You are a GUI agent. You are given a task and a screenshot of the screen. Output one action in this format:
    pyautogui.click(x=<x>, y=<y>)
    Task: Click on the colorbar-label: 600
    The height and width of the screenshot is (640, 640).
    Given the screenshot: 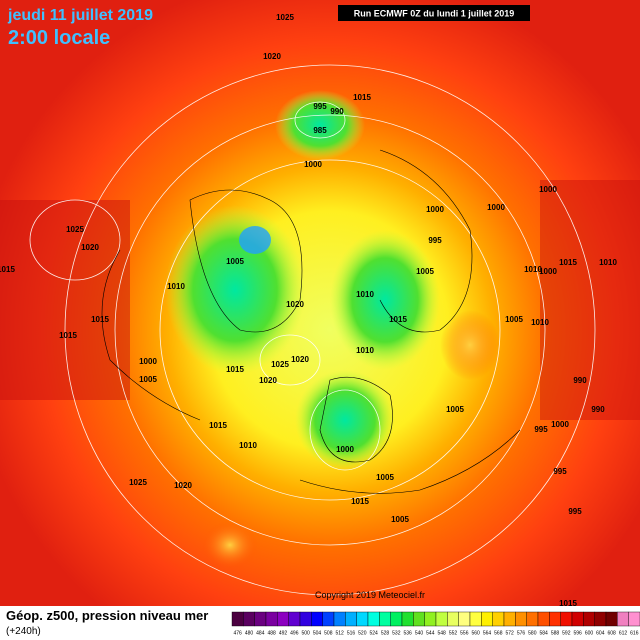 What is the action you would take?
    pyautogui.click(x=589, y=633)
    